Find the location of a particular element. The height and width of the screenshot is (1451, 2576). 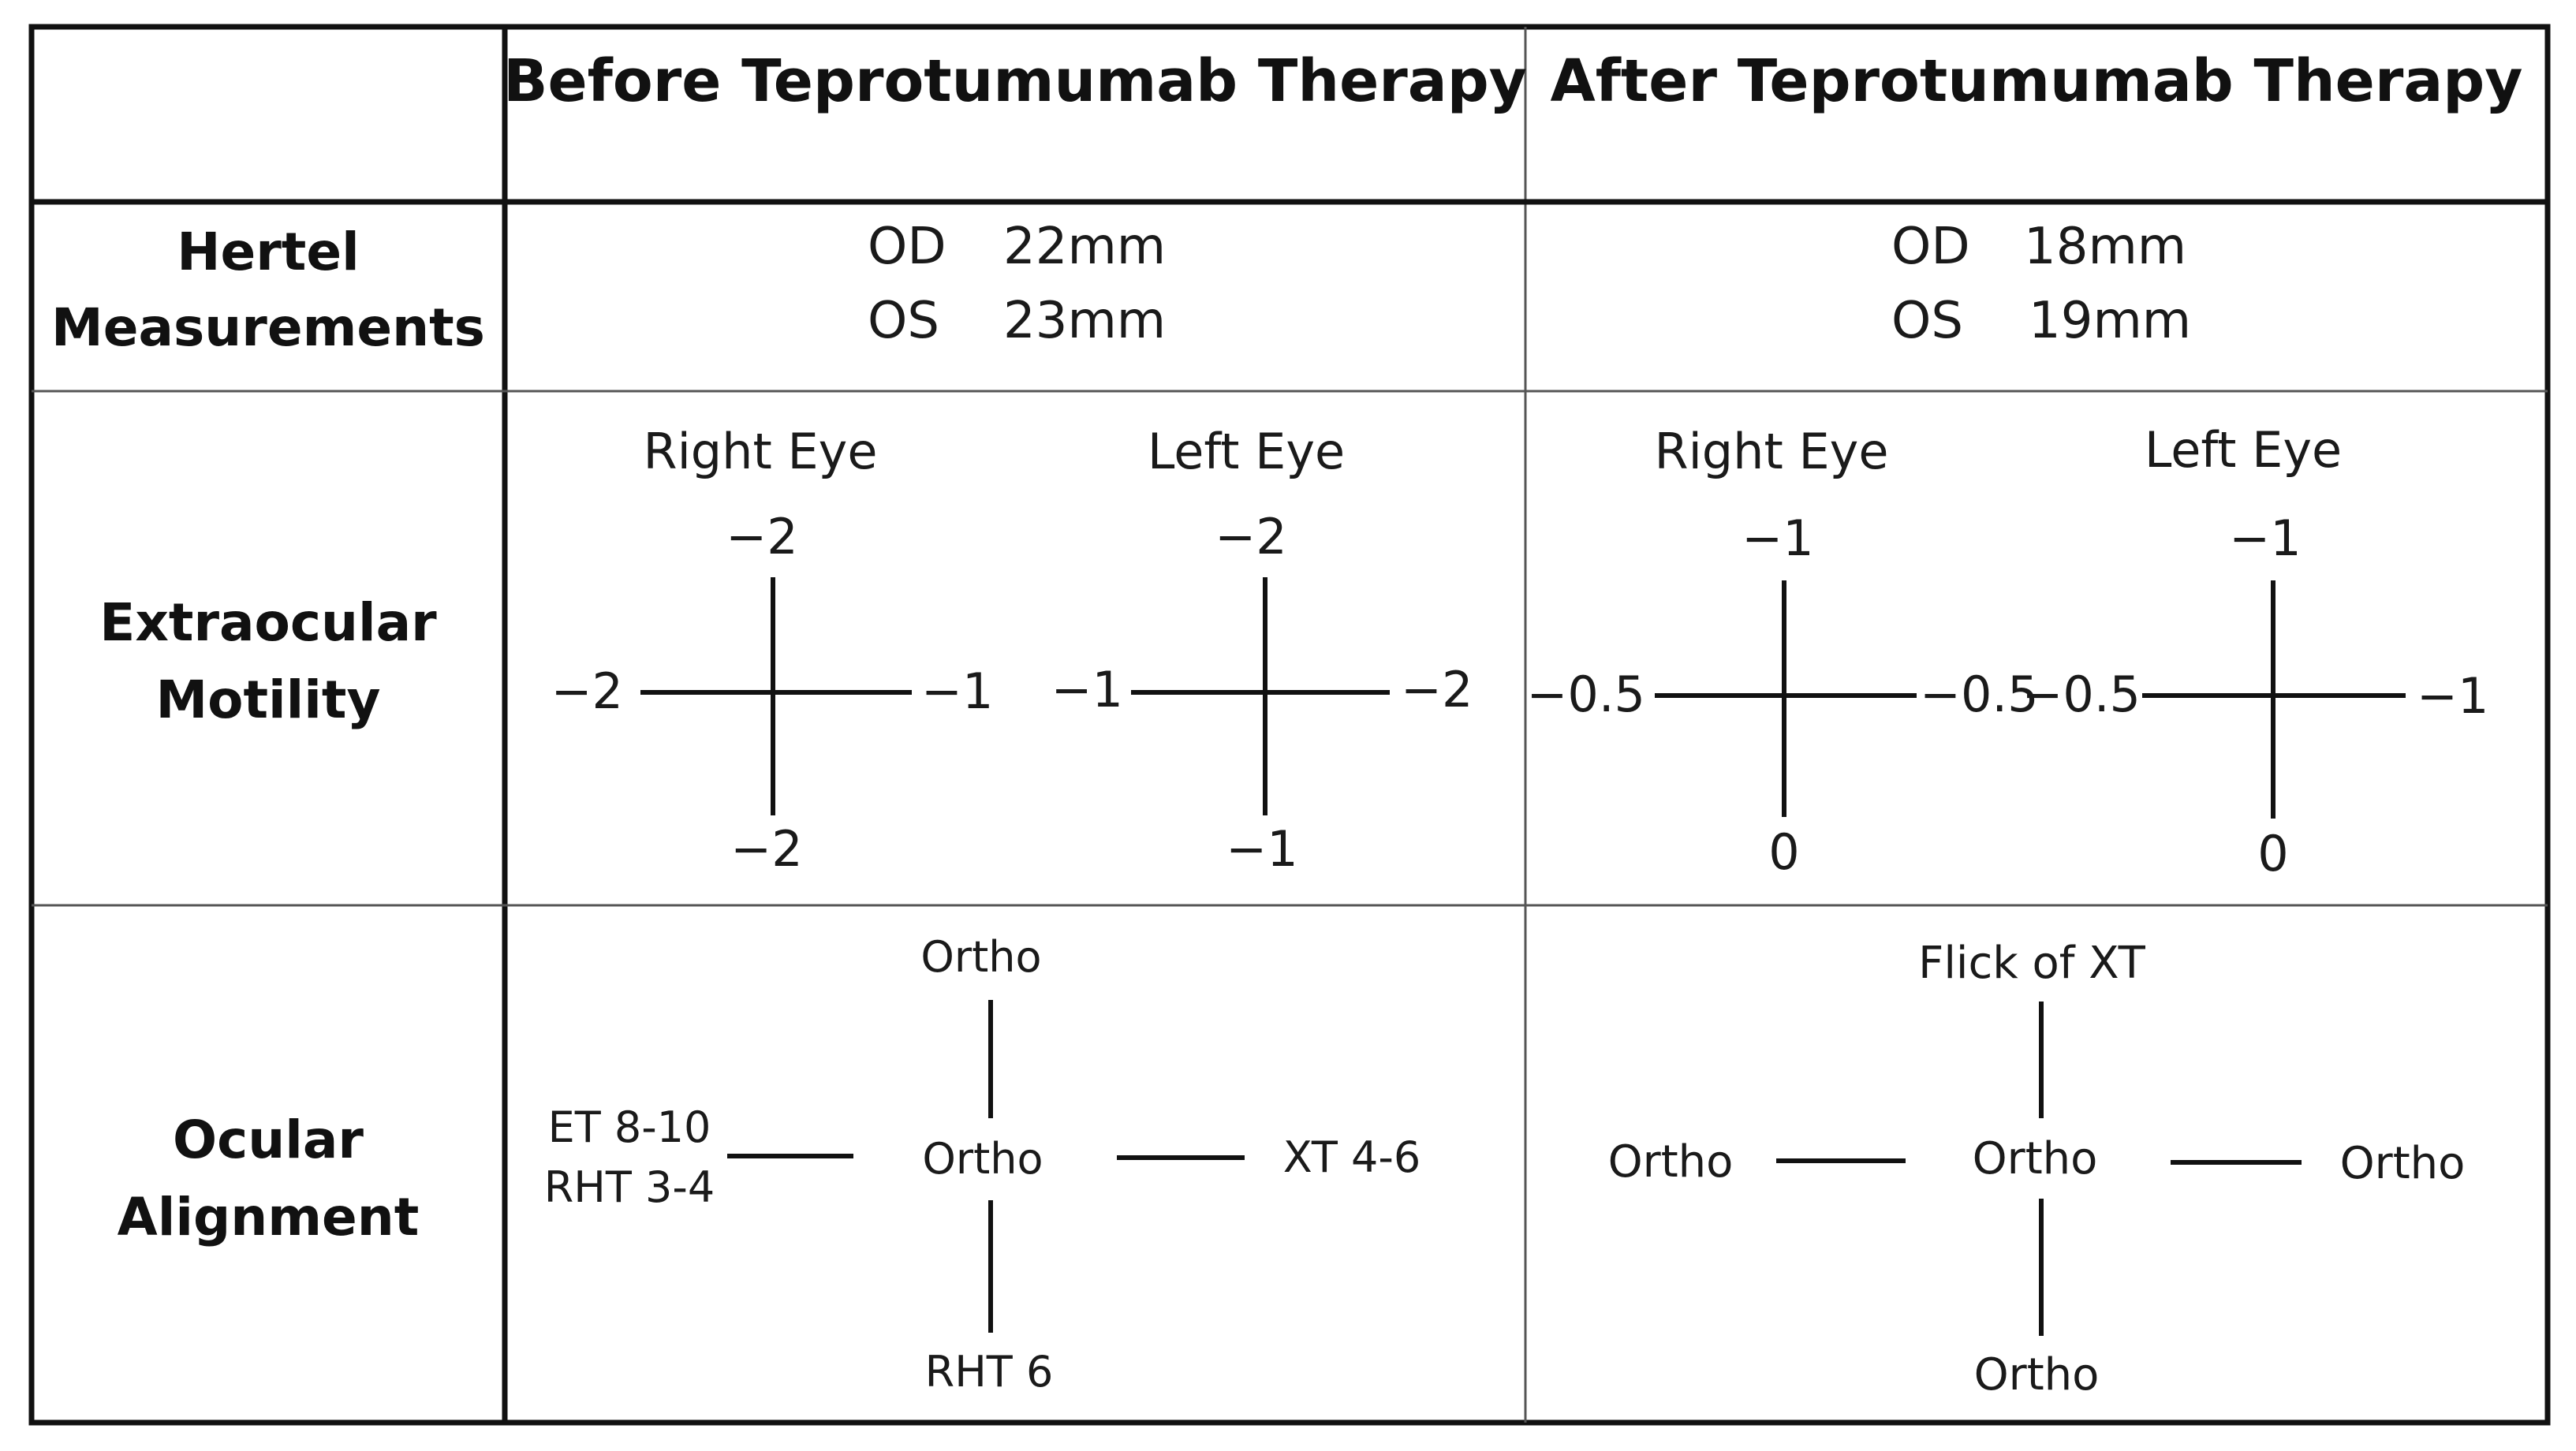

alignment-before: Ortho Ortho RHT 6 ET 8-10 RHT 3-4 XT 4-6 is located at coordinates (982, 1164).